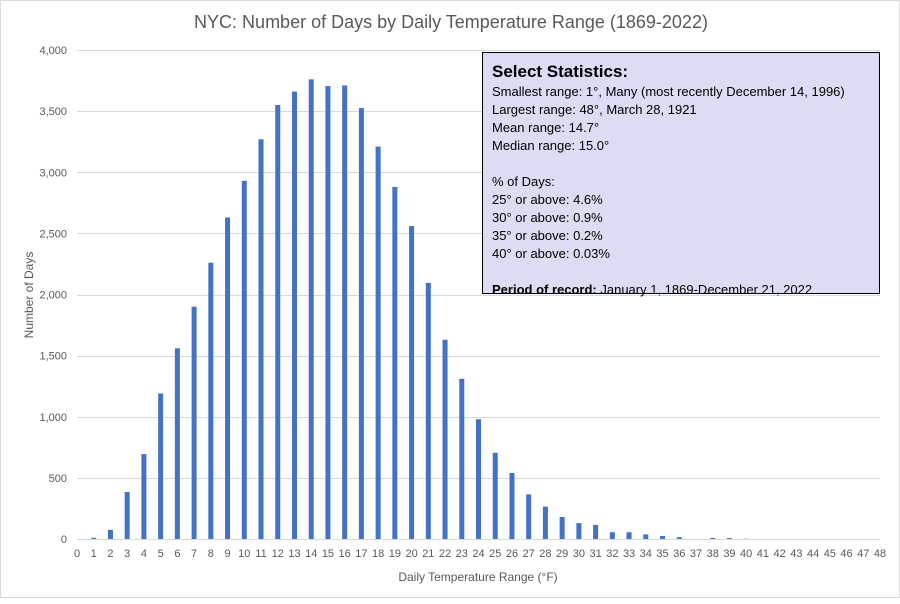 This screenshot has width=900, height=604. Describe the element at coordinates (53, 418) in the screenshot. I see `y-tick-label: 1,000` at that location.